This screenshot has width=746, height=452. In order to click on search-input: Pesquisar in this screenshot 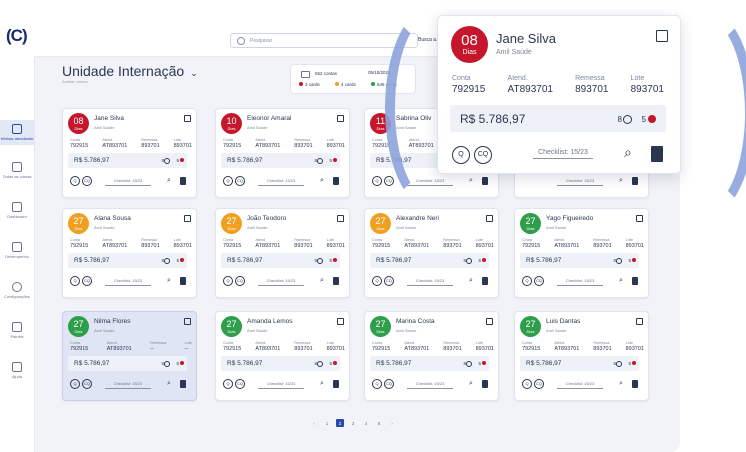, I will do `click(324, 40)`.